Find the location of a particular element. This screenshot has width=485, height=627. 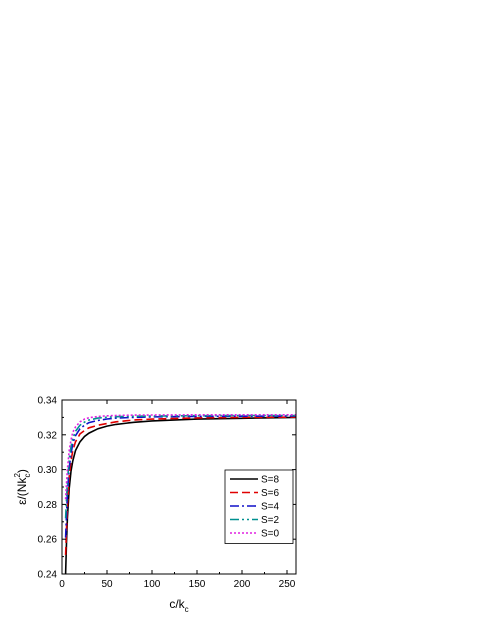

plot-area is located at coordinates (180, 493).